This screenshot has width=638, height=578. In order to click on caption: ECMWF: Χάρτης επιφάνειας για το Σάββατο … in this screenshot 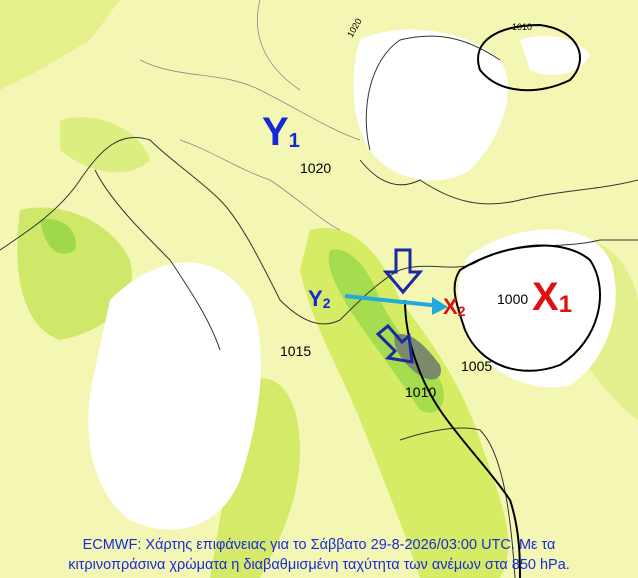, I will do `click(319, 545)`.